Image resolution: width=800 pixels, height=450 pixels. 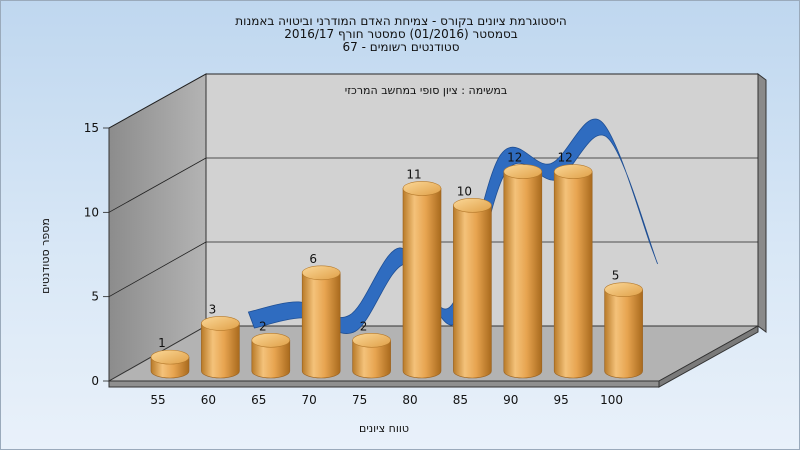 What do you see at coordinates (762, 203) in the screenshot?
I see `back-wall-edge` at bounding box center [762, 203].